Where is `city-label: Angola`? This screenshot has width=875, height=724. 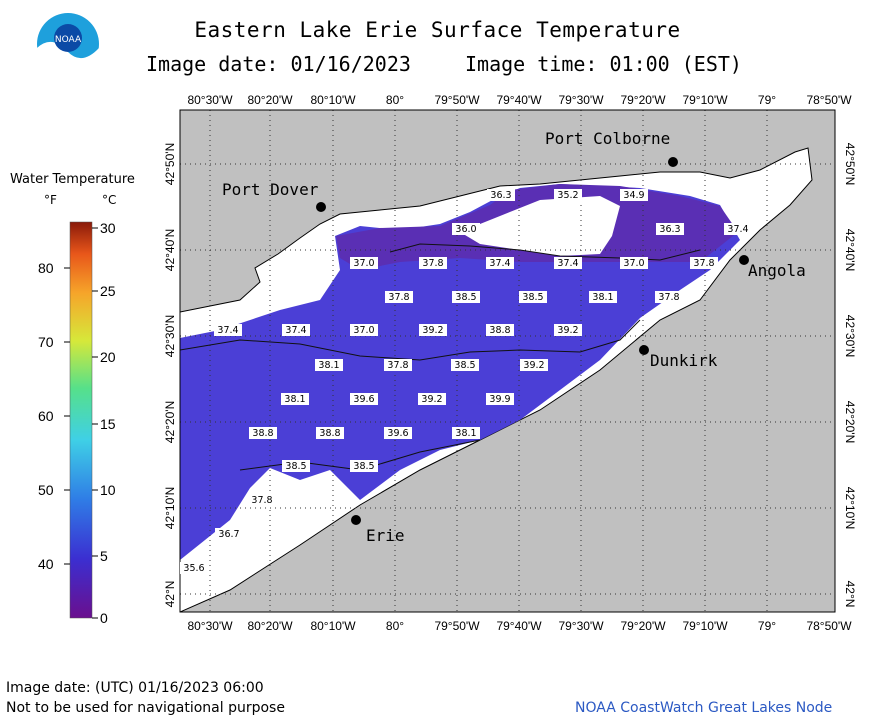 city-label: Angola is located at coordinates (777, 270).